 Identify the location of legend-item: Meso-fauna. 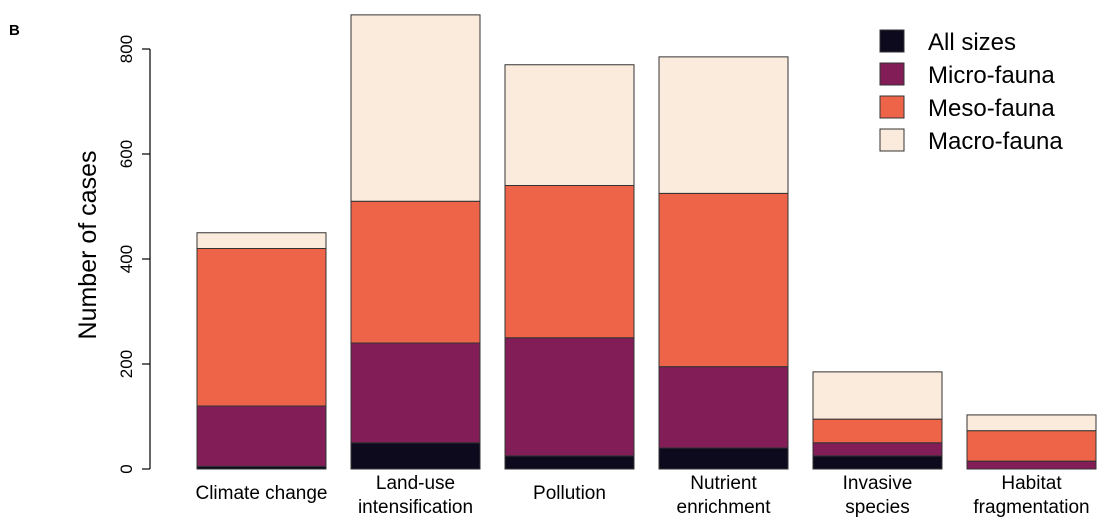
(967, 108).